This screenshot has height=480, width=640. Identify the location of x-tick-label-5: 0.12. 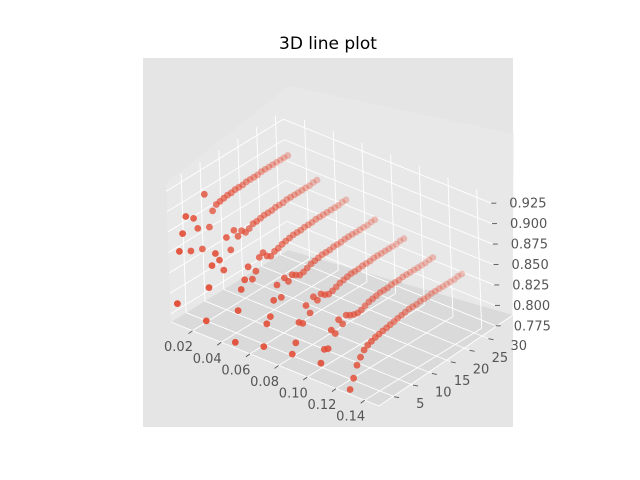
(321, 405).